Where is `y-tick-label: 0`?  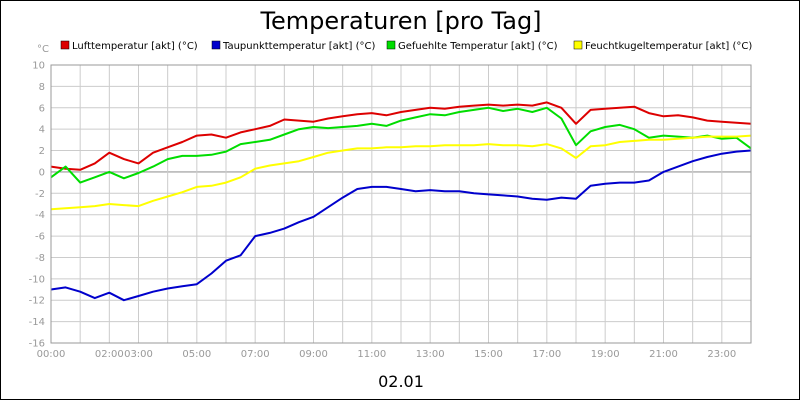 y-tick-label: 0 is located at coordinates (42, 172).